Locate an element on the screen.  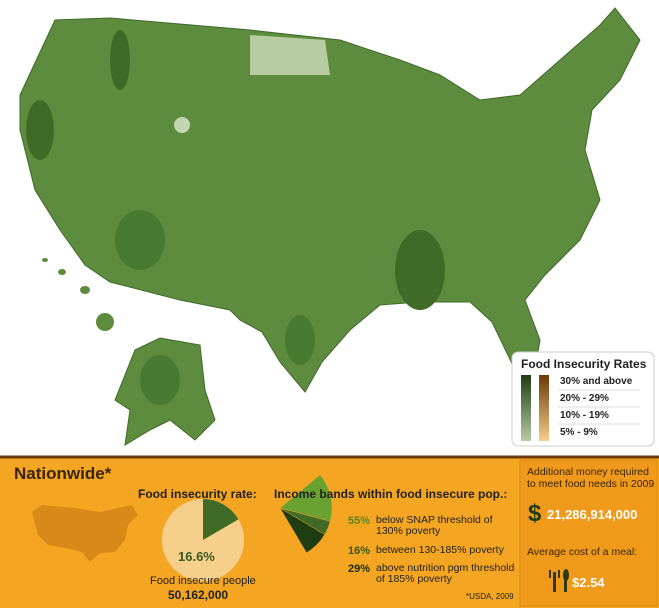
band-percent: 29% is located at coordinates (359, 569).